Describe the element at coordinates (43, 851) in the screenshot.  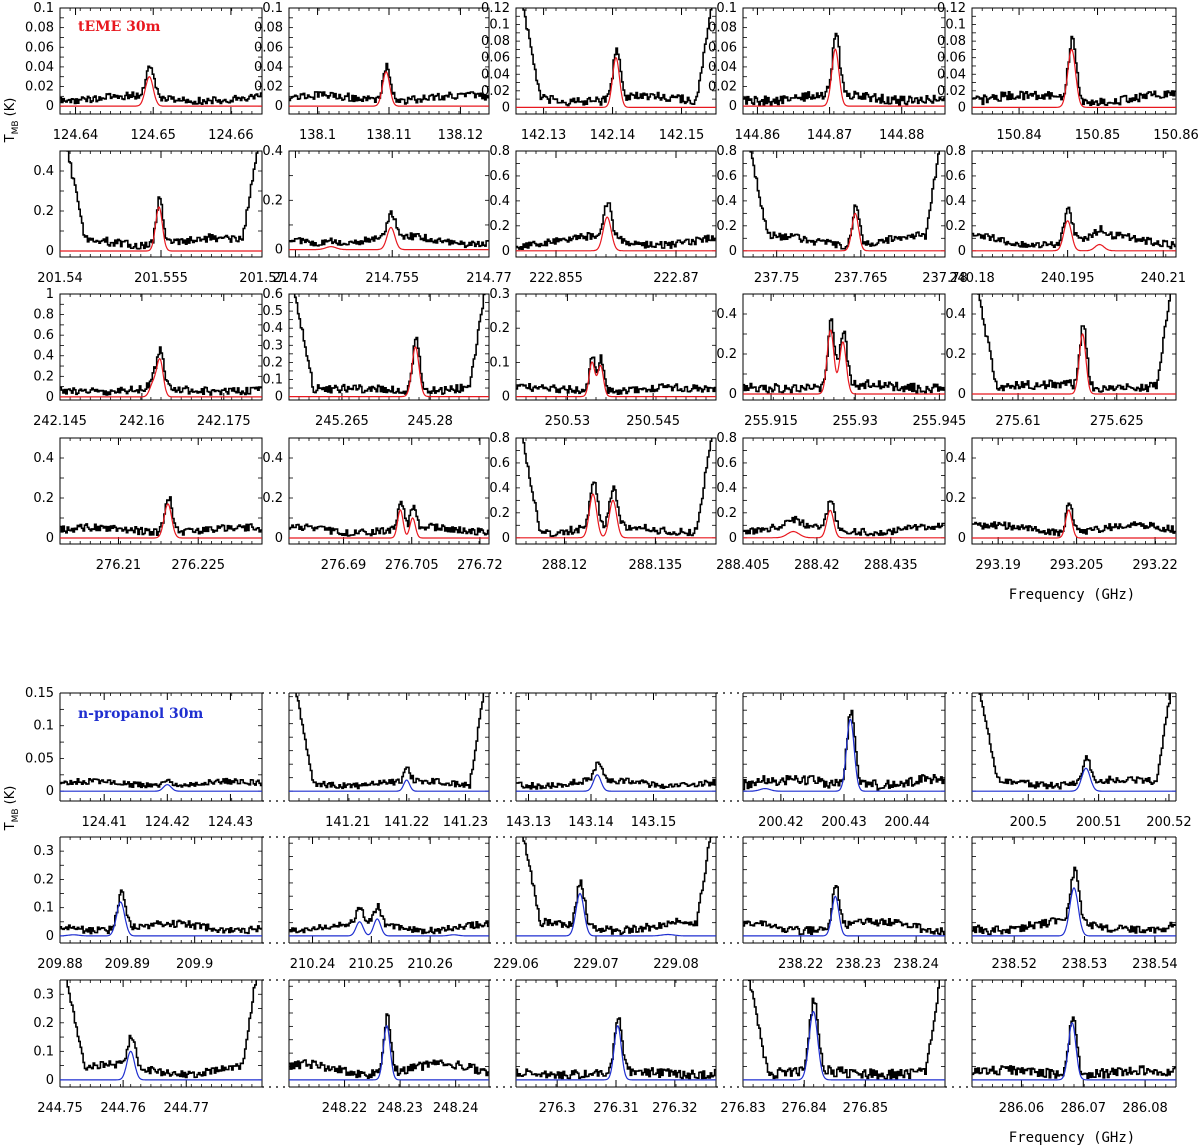
I see `y-tick-label: 0.3` at that location.